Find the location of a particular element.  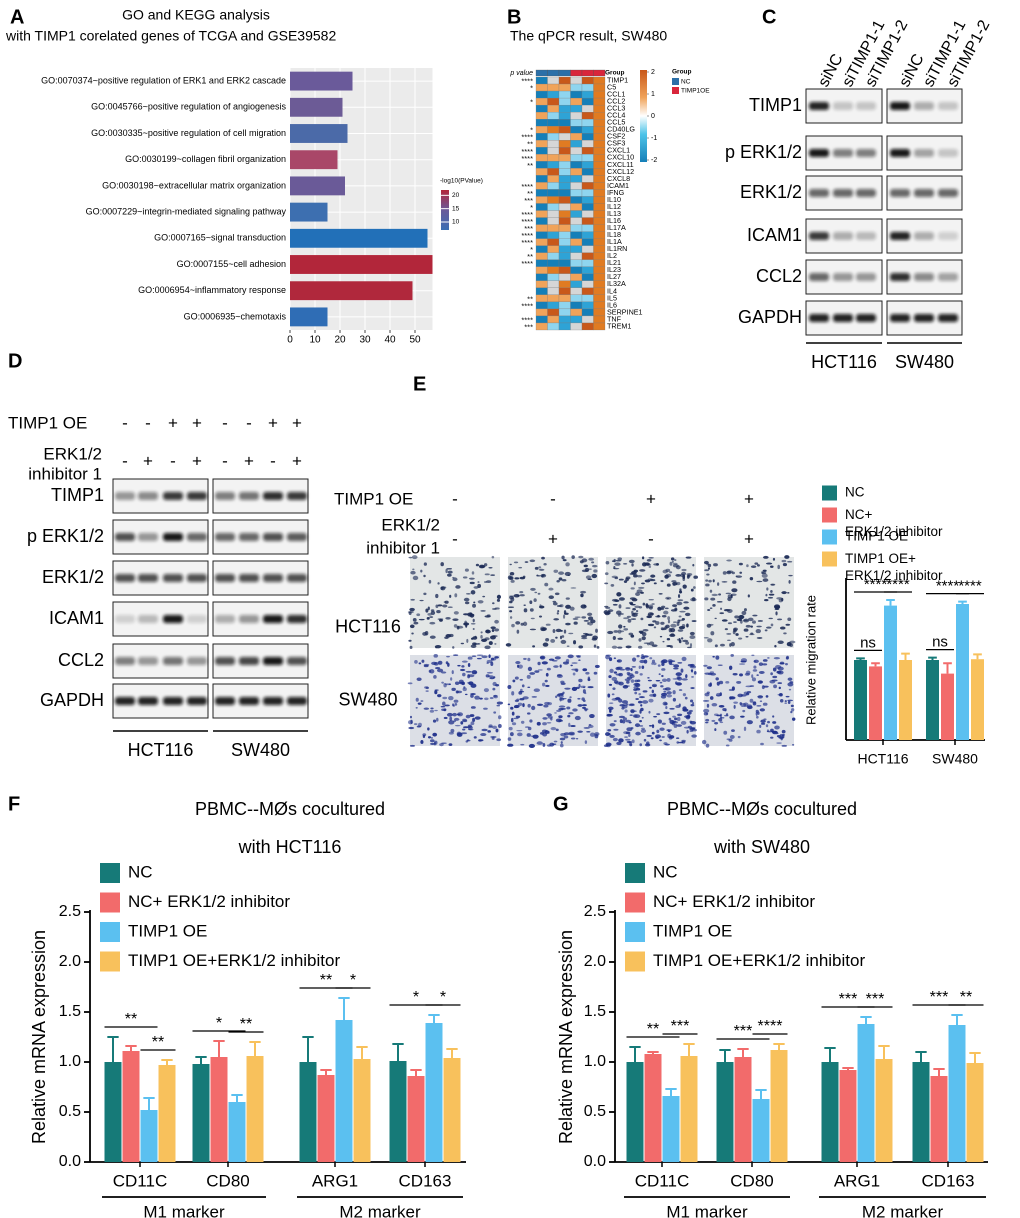

y-tick-label: 2.5 is located at coordinates (595, 911).